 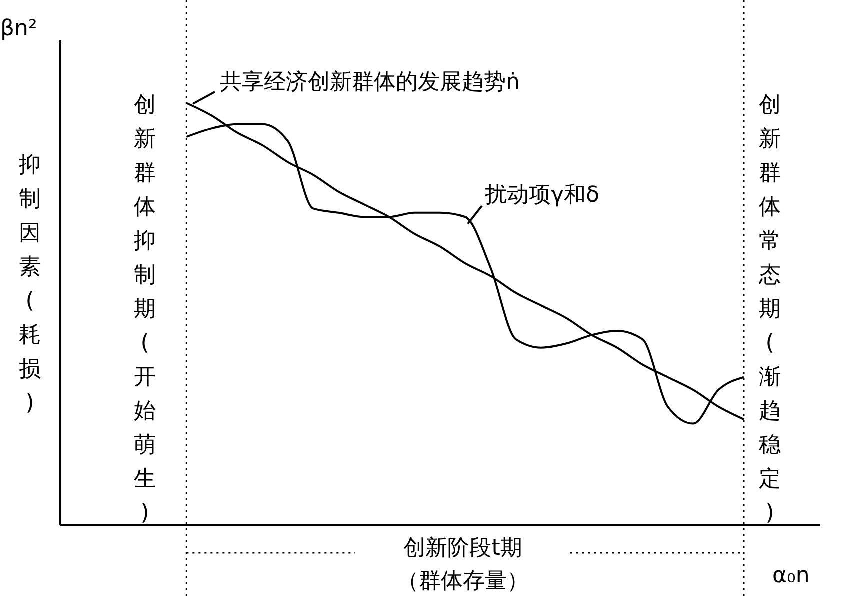 I want to click on text: 创新群体抑制期(开始萌生), so click(x=145, y=309).